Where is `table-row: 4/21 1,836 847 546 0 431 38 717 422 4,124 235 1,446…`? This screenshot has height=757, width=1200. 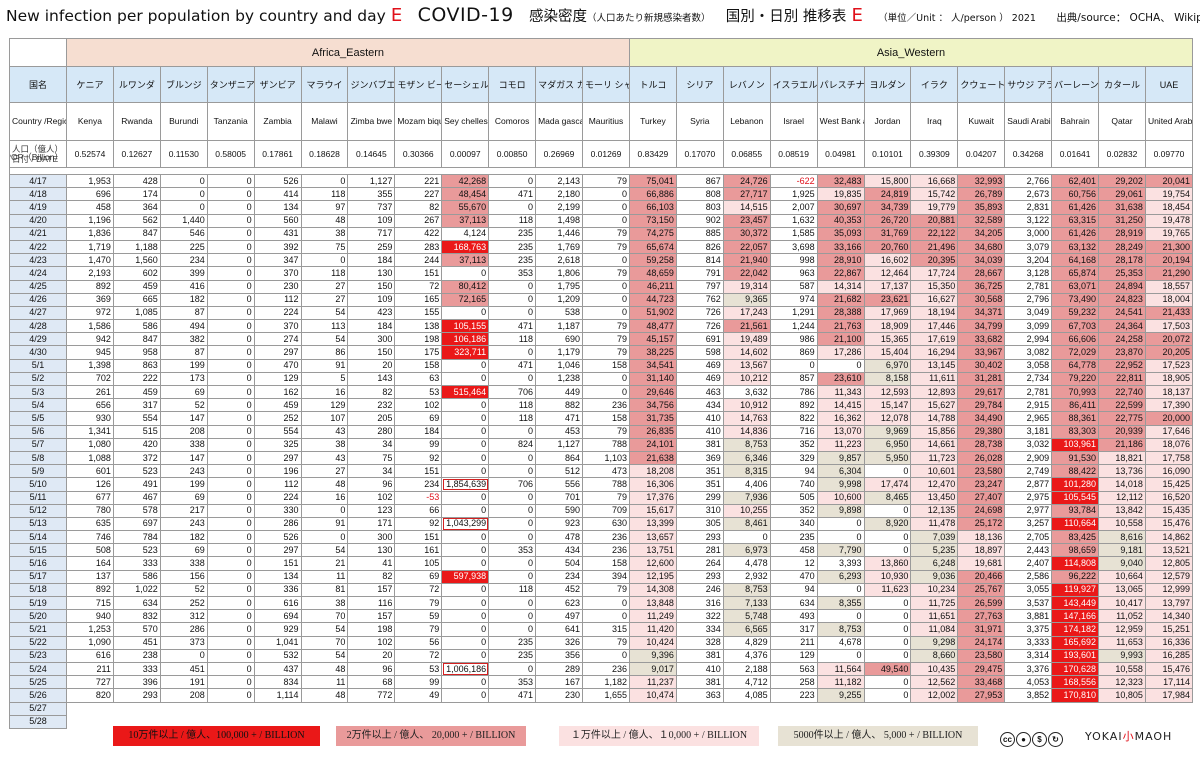 table-row: 4/21 1,836 847 546 0 431 38 717 422 4,124 235 1,446… is located at coordinates (601, 233).